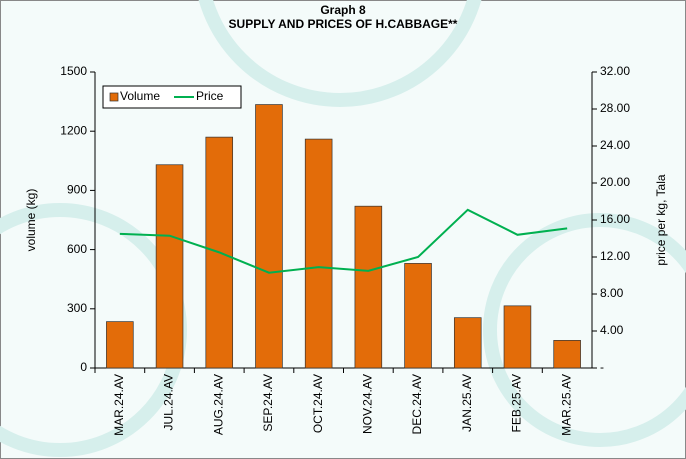 The height and width of the screenshot is (459, 686). Describe the element at coordinates (119, 405) in the screenshot. I see `x-tick-label: MAR.24.AV` at that location.